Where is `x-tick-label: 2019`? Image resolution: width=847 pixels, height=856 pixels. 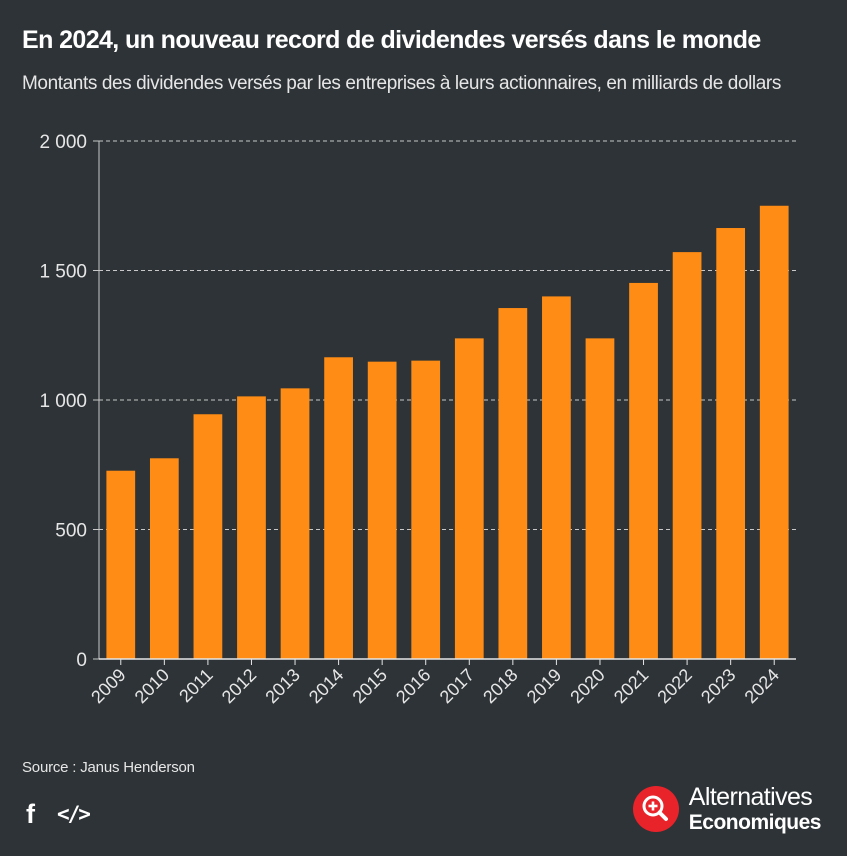
x-tick-label: 2019 is located at coordinates (544, 686).